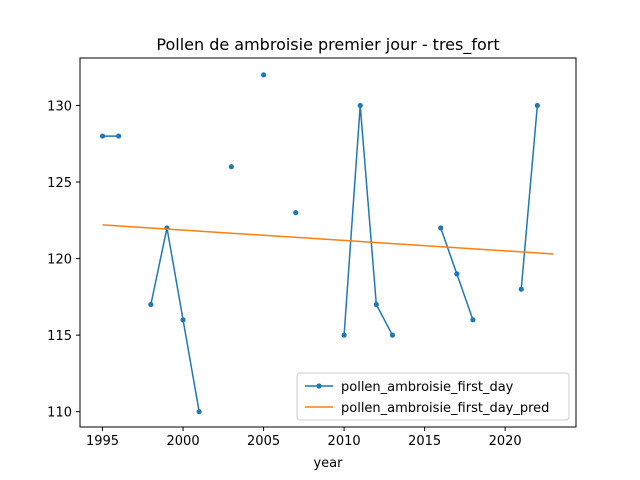 This screenshot has height=480, width=640. I want to click on series-2-line, so click(328, 239).